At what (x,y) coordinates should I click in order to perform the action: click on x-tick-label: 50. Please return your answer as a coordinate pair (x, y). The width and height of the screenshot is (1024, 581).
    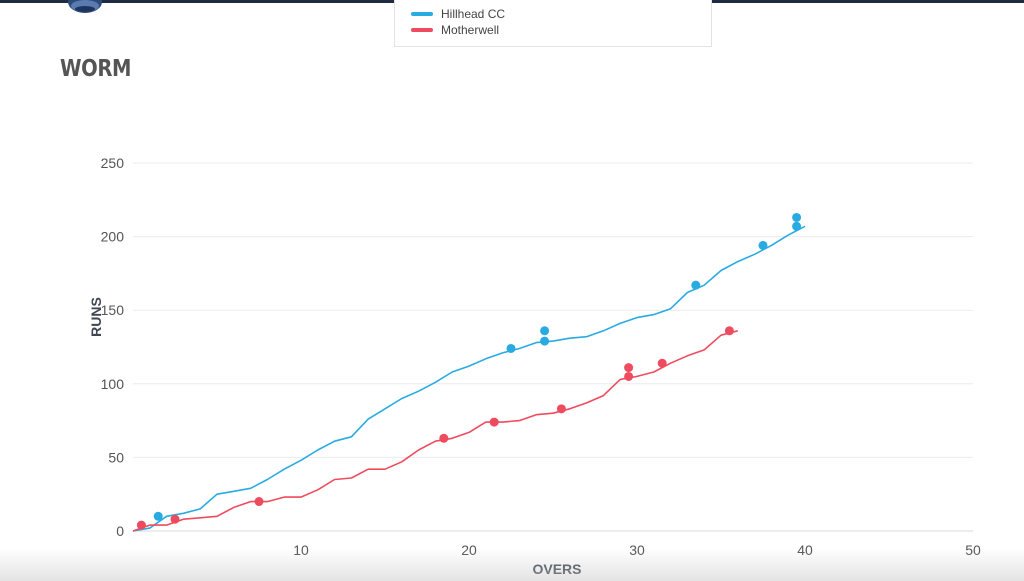
    Looking at the image, I should click on (973, 550).